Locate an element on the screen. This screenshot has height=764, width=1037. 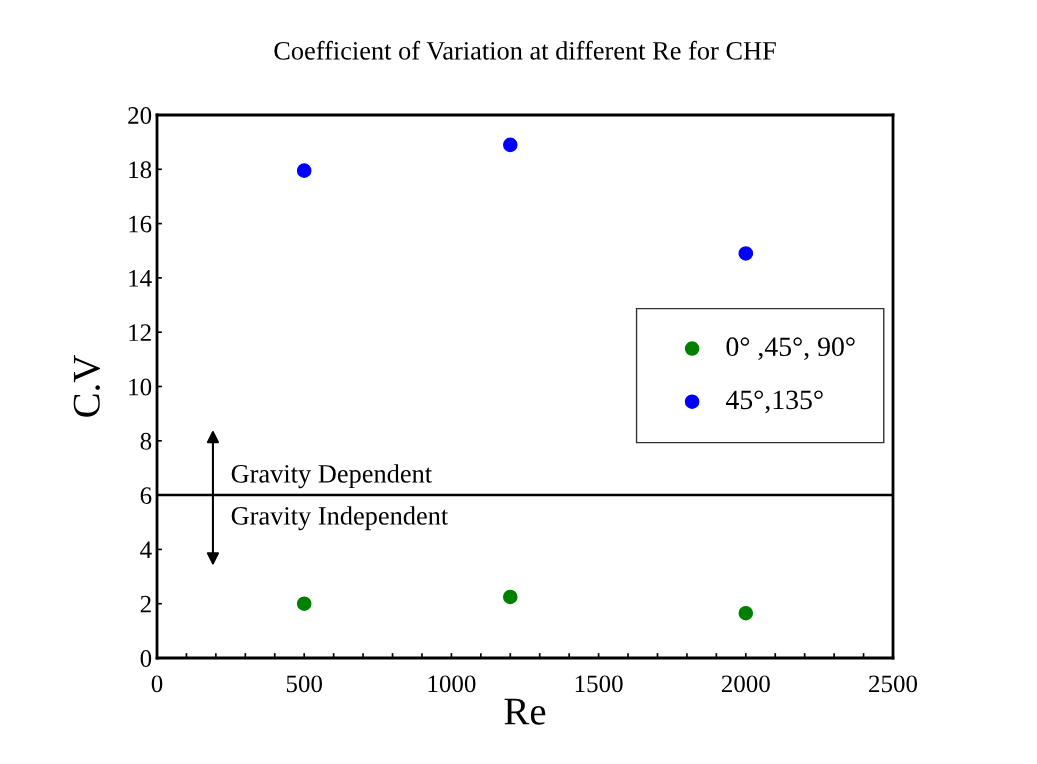
y-tick-label: 10 is located at coordinates (140, 387).